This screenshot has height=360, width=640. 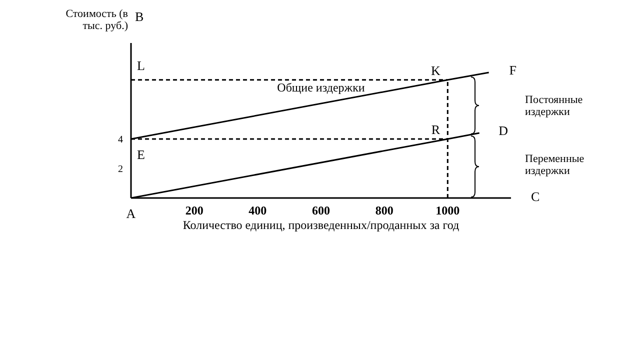 What do you see at coordinates (96, 20) in the screenshot?
I see `y-axis-title: Стоимость (в тыс. руб.)` at bounding box center [96, 20].